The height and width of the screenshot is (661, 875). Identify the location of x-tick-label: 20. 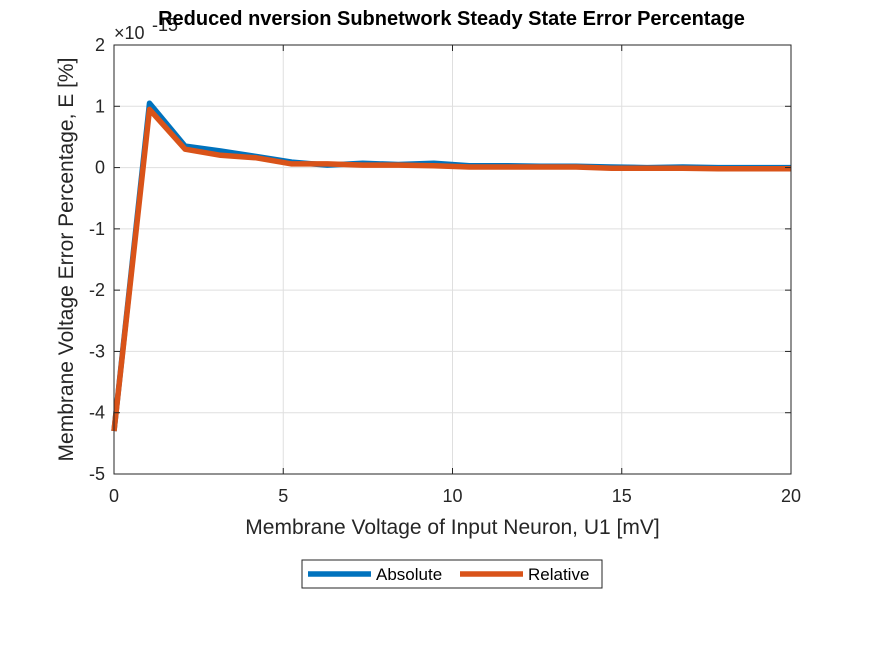
(791, 496).